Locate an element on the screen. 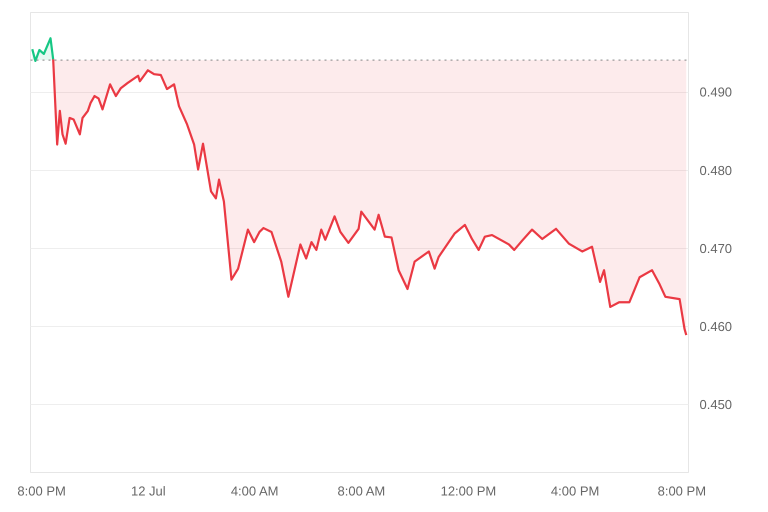 This screenshot has width=768, height=512. x-tick-label: 4:00 PM is located at coordinates (575, 491).